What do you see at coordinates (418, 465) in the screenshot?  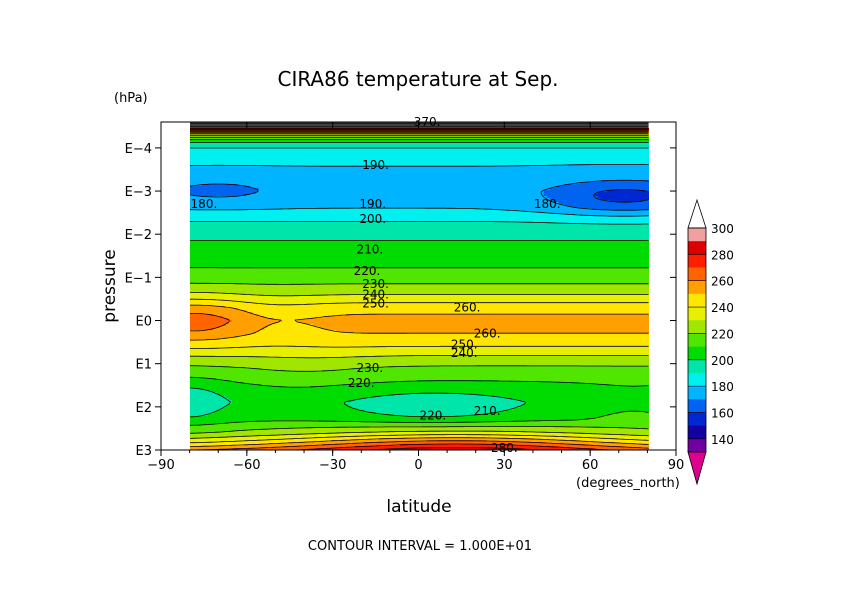 I see `x-tick-label: 0` at bounding box center [418, 465].